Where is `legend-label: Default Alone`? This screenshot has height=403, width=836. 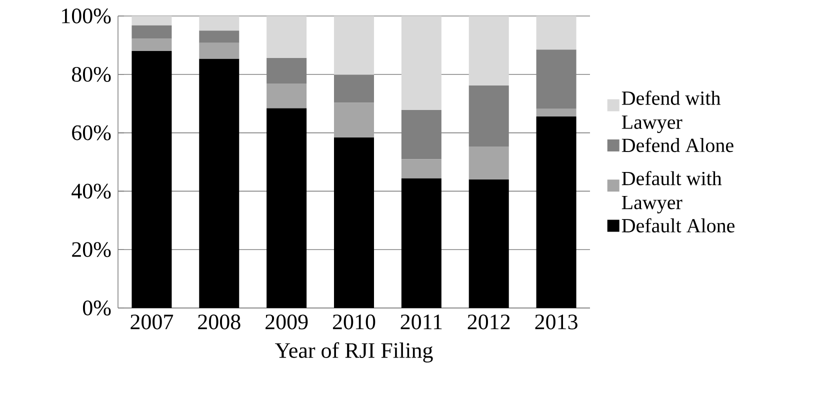 legend-label: Default Alone is located at coordinates (678, 225).